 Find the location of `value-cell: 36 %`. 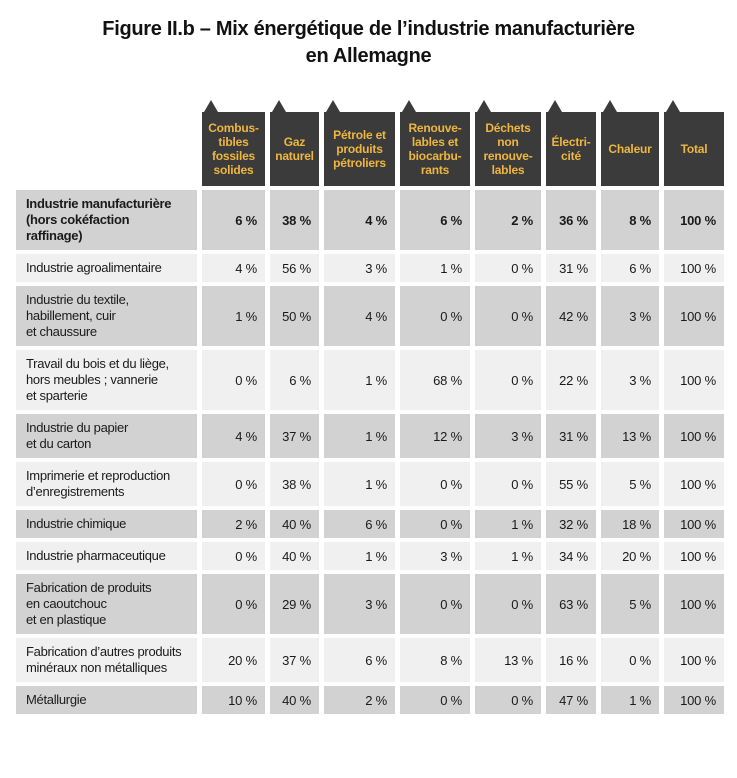

value-cell: 36 % is located at coordinates (571, 220).